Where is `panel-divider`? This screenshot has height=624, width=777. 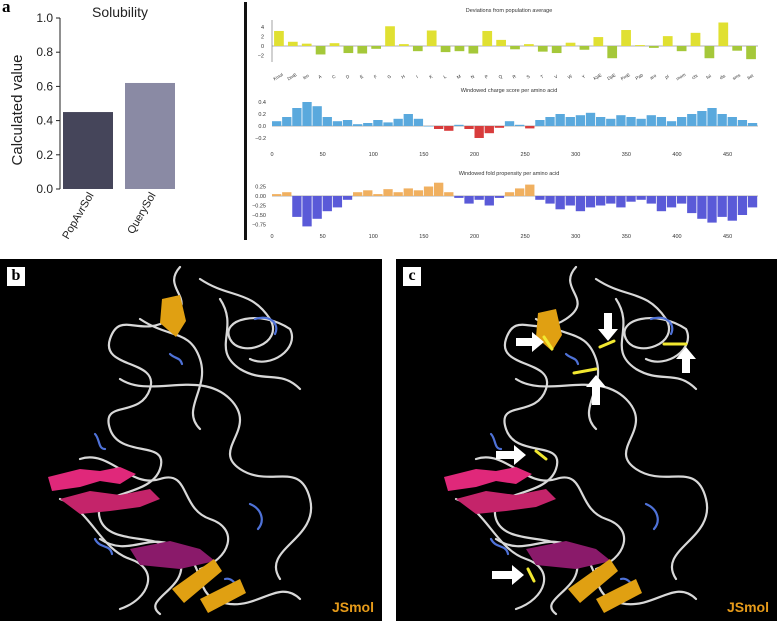 panel-divider is located at coordinates (245, 121).